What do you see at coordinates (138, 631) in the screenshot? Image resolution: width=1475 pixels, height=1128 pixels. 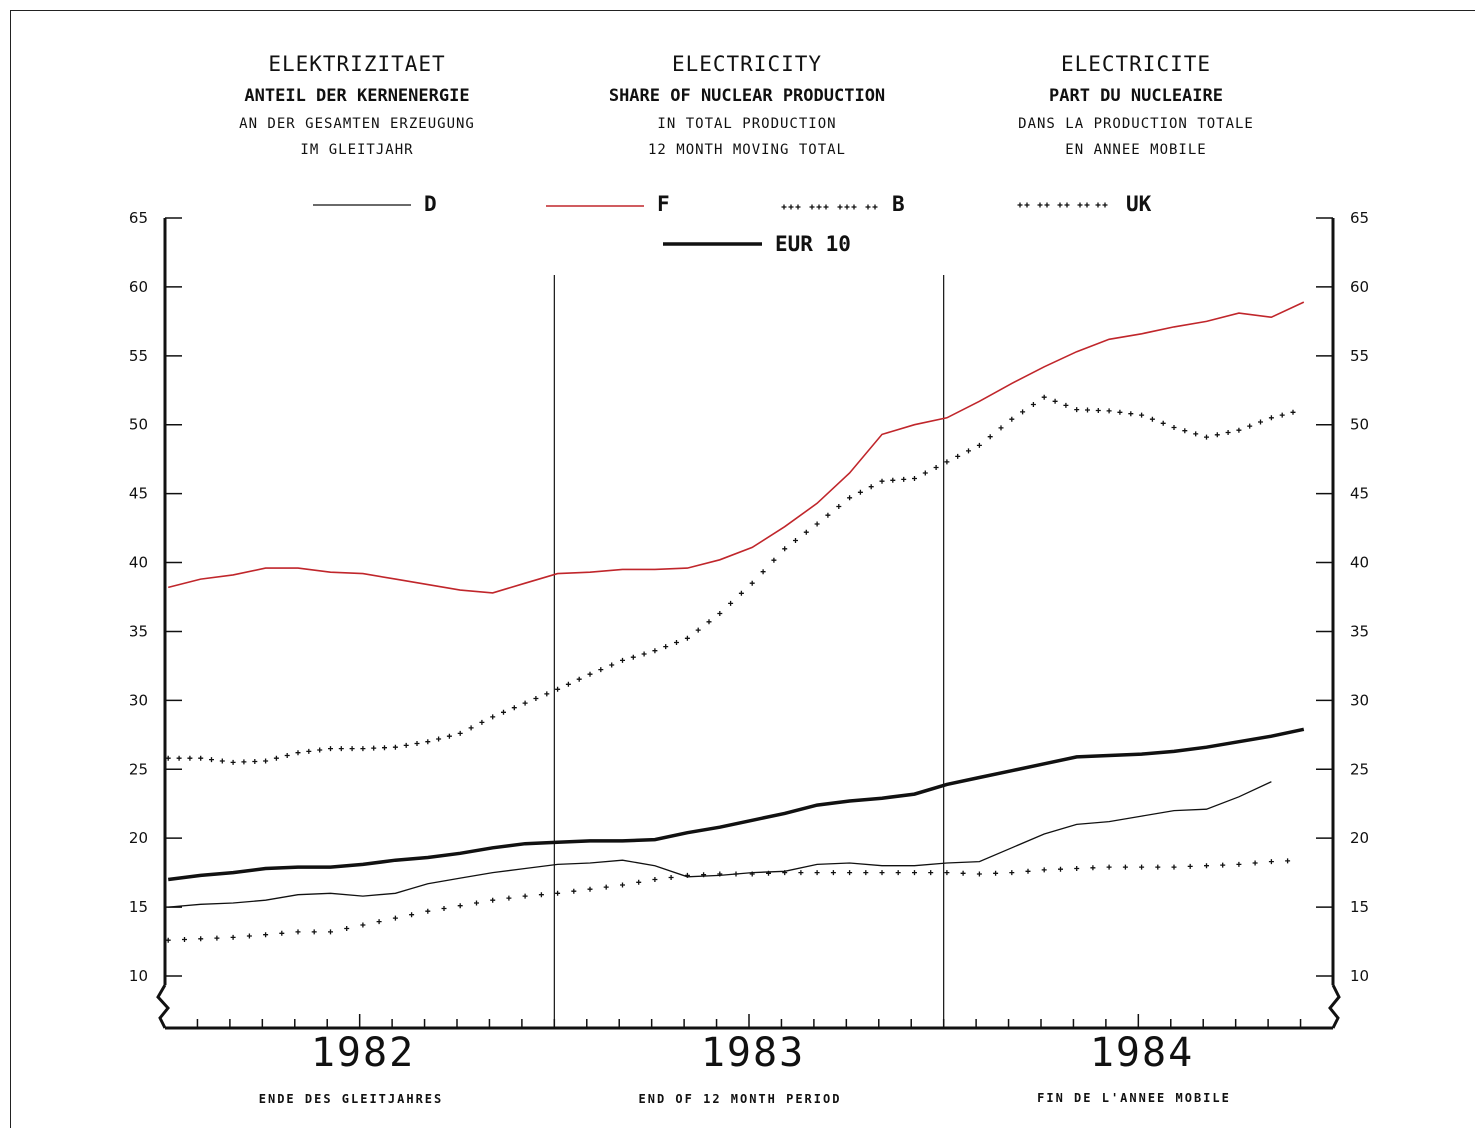 I see `y-tick-label-left: 35` at bounding box center [138, 631].